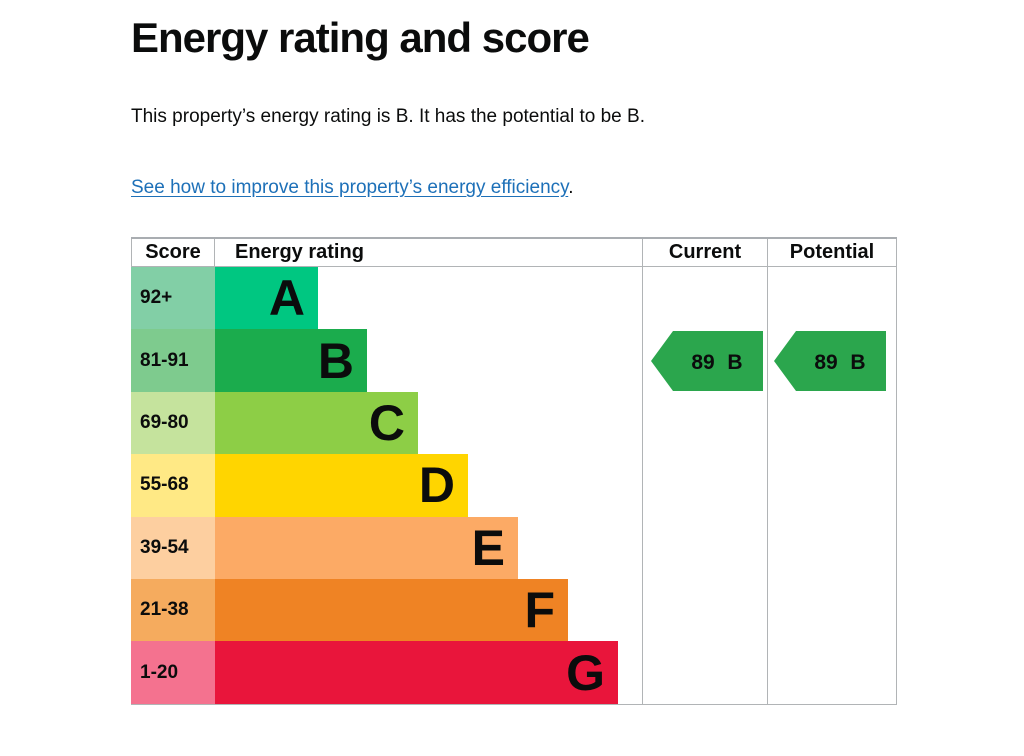 The height and width of the screenshot is (756, 1024). What do you see at coordinates (416, 672) in the screenshot?
I see `band-letter-bar: G` at bounding box center [416, 672].